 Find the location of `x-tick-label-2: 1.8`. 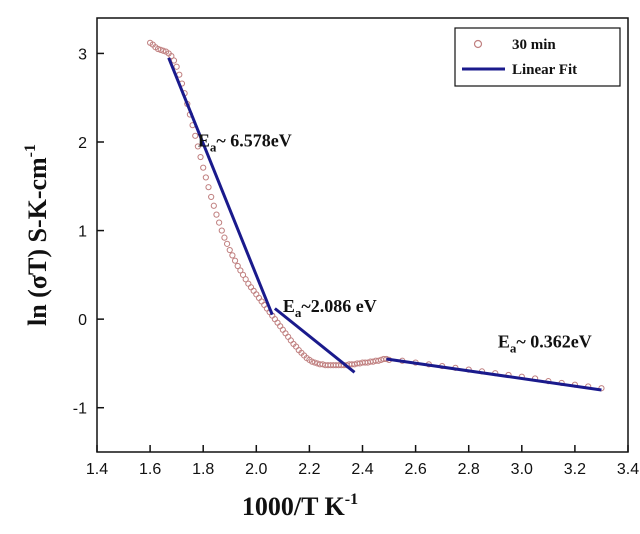

x-tick-label-2: 1.8 is located at coordinates (203, 469).